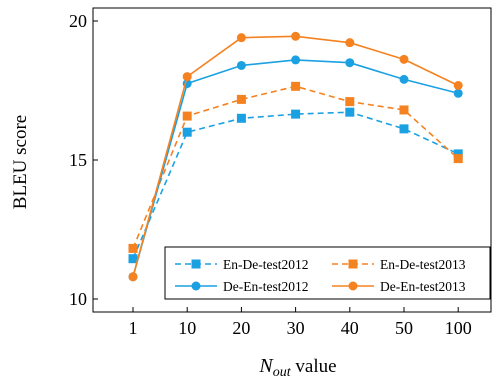  I want to click on y-axis-title: BLEU score, so click(20, 162).